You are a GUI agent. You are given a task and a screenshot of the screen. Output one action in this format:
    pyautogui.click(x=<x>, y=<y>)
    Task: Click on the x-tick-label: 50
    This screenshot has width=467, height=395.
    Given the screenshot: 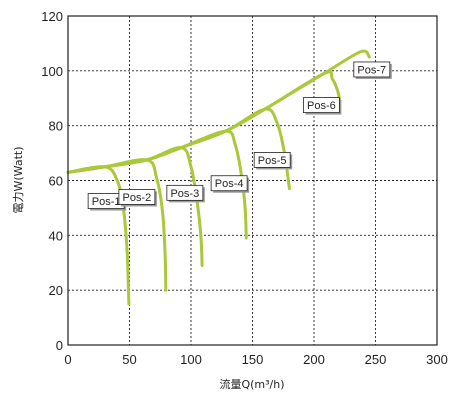 What is the action you would take?
    pyautogui.click(x=129, y=359)
    